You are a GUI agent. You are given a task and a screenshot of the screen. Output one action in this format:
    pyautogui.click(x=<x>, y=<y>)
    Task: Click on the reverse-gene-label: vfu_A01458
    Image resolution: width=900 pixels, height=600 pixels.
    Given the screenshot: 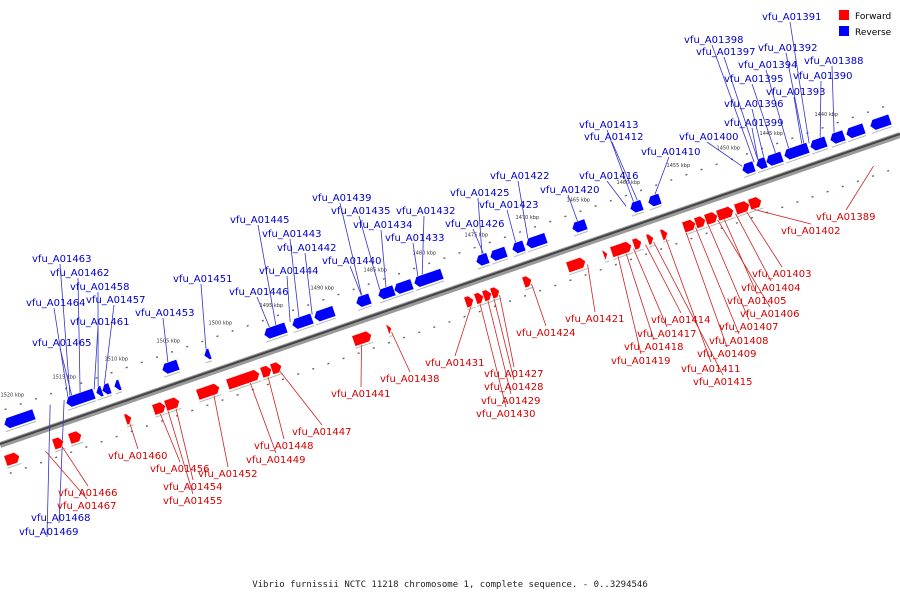 What is the action you would take?
    pyautogui.click(x=99, y=287)
    